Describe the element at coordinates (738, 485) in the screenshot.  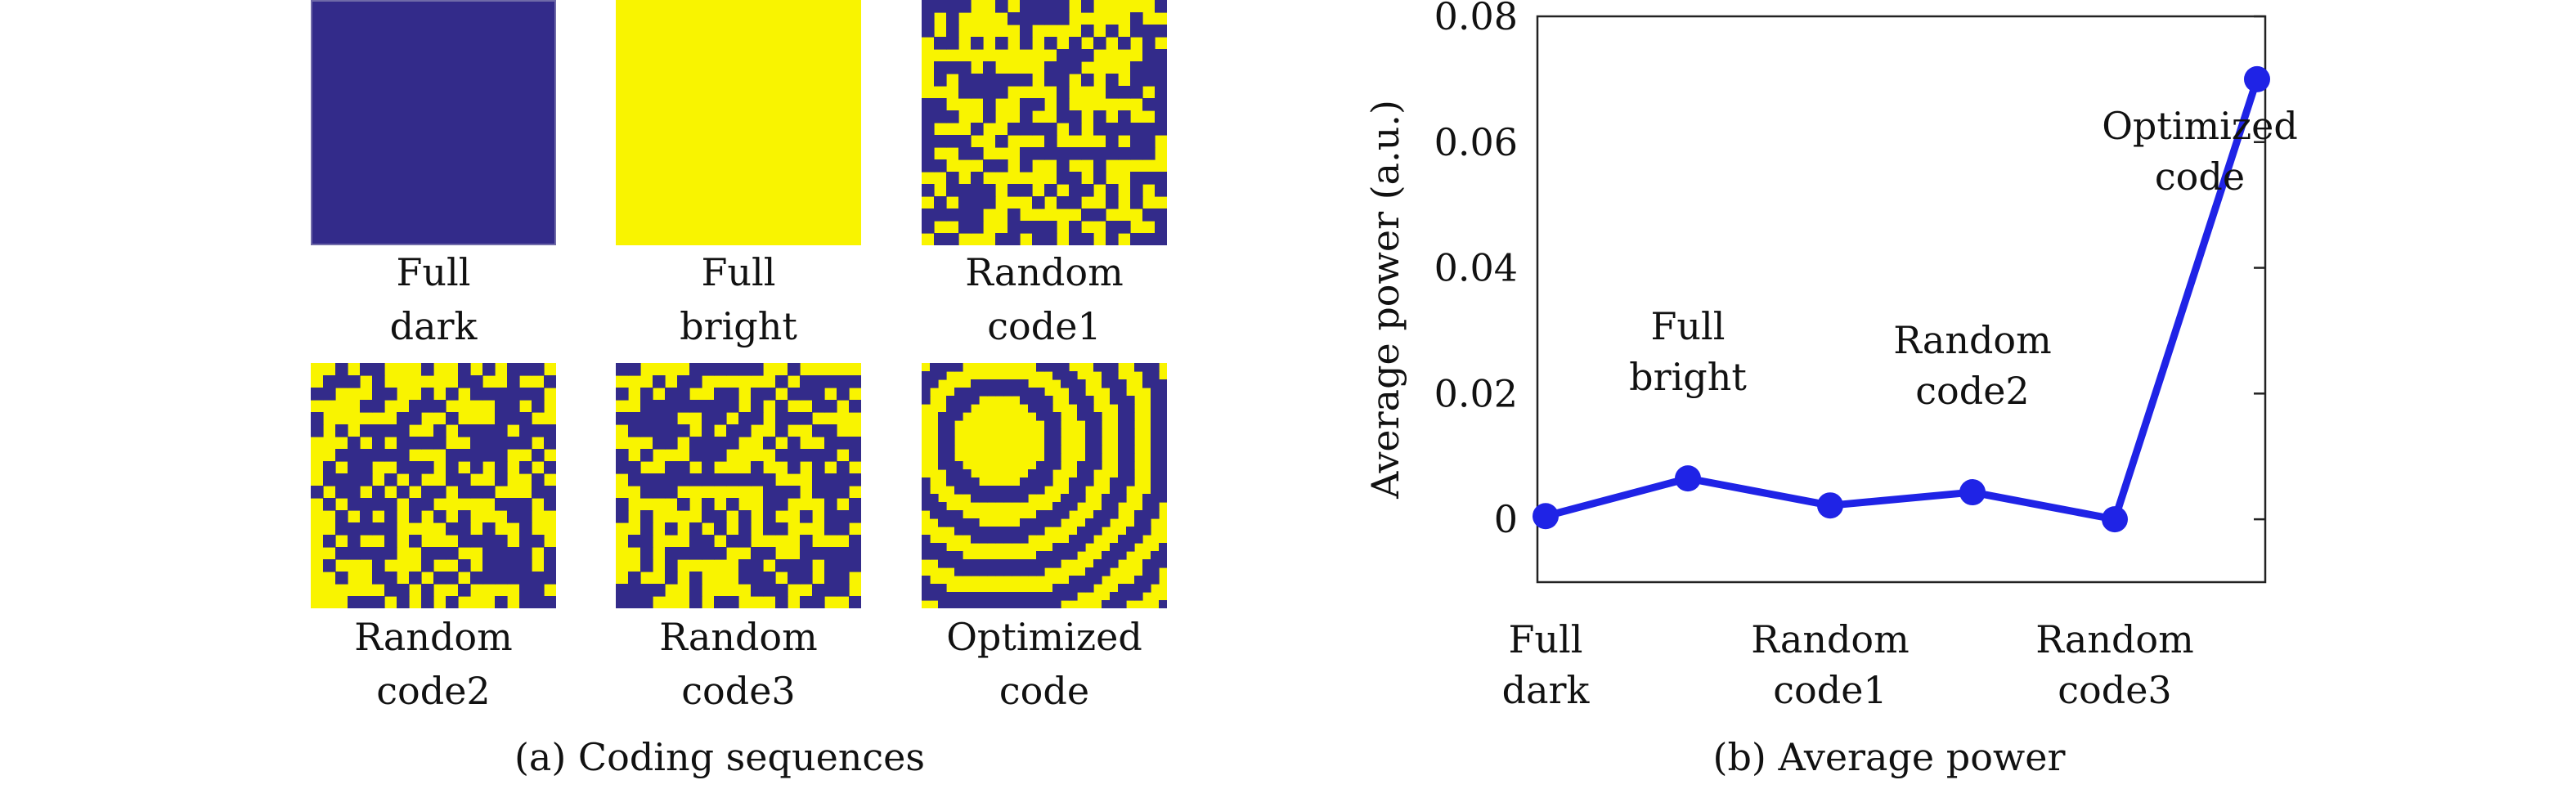
I see `tile-random-code3` at that location.